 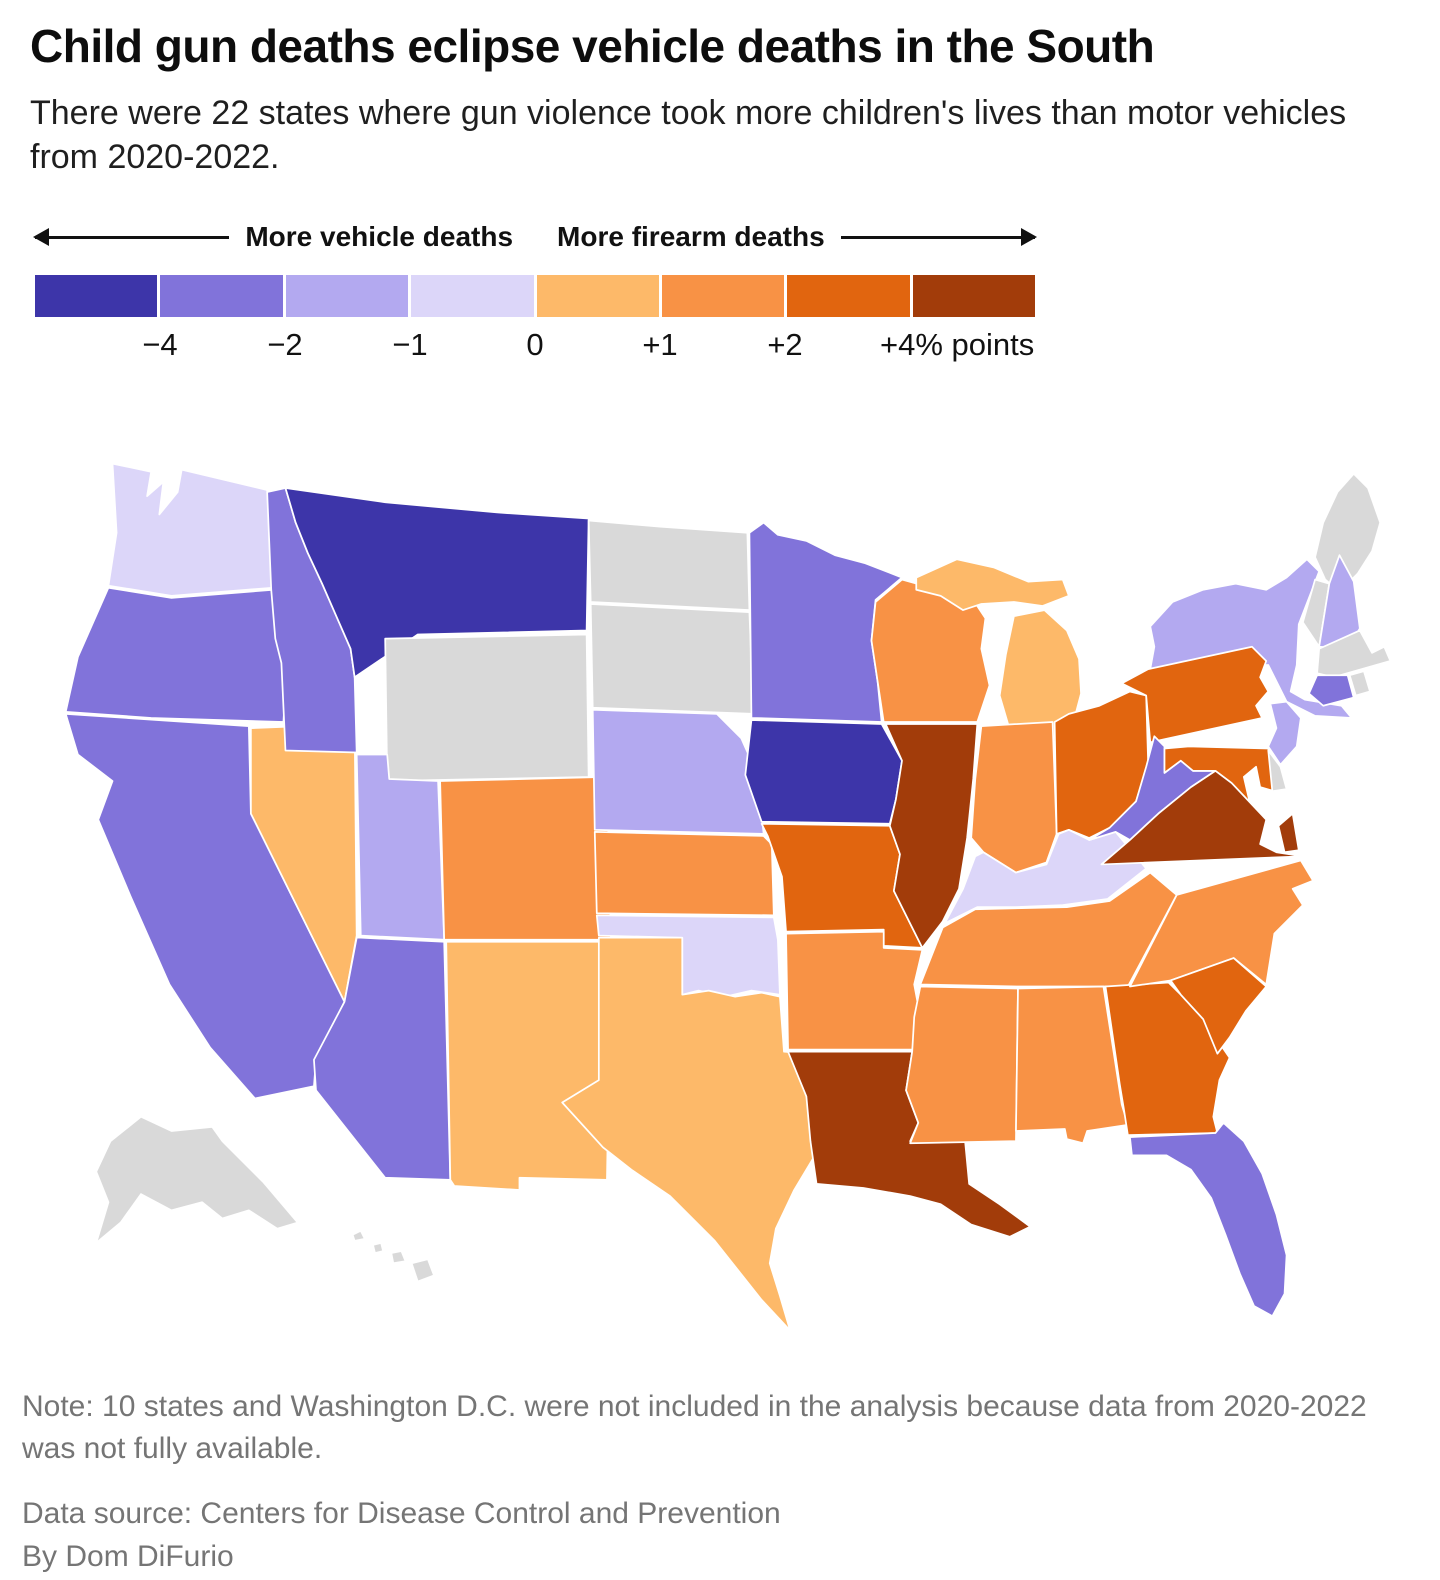 What do you see at coordinates (1014, 797) in the screenshot?
I see `state-IN: Indiana` at bounding box center [1014, 797].